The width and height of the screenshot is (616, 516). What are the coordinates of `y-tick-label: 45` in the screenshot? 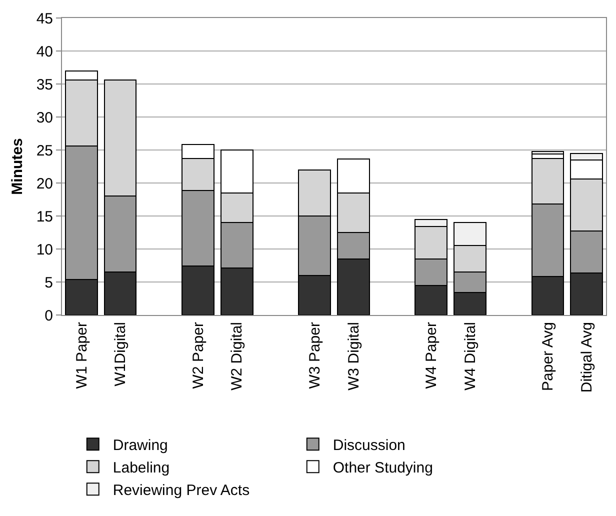 It's located at (44, 19).